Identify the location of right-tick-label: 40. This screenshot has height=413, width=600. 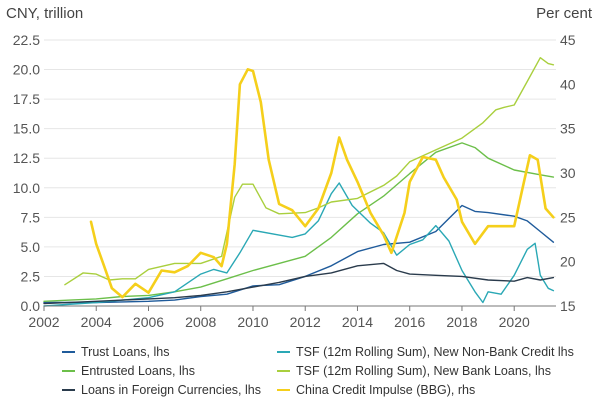
(568, 84).